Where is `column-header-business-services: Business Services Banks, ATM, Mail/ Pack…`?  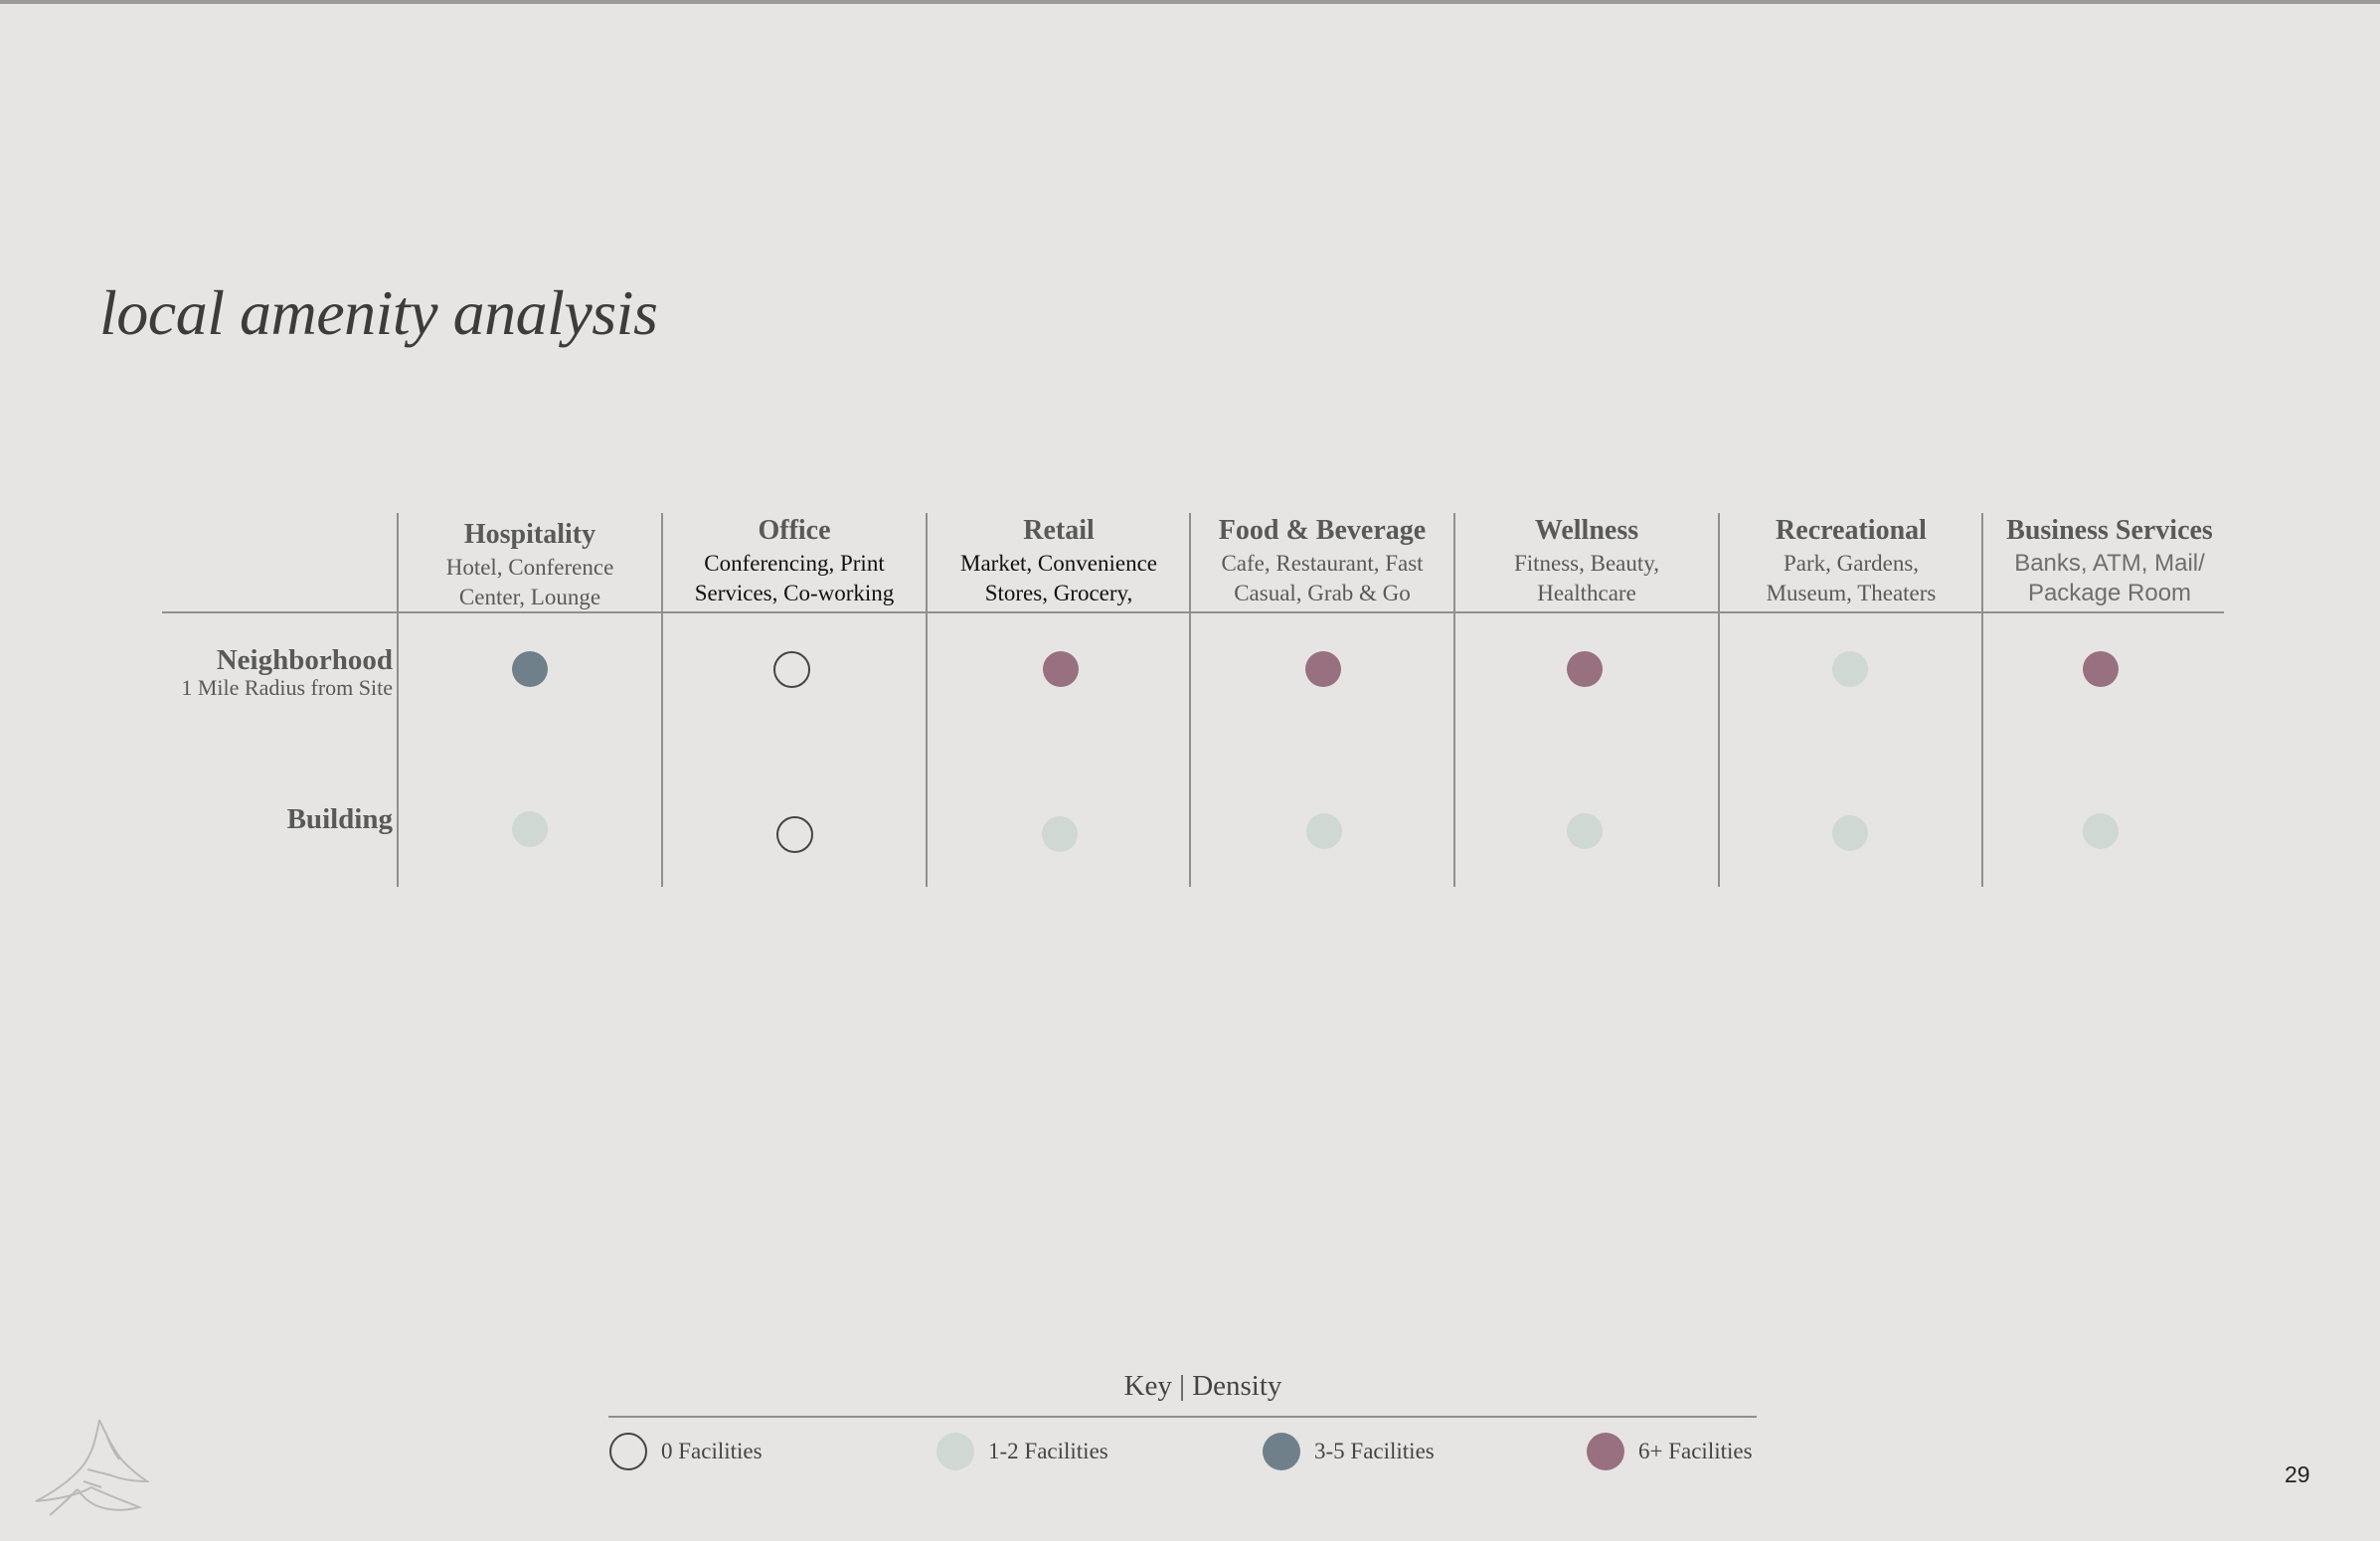 column-header-business-services: Business Services Banks, ATM, Mail/ Pack… is located at coordinates (2109, 560).